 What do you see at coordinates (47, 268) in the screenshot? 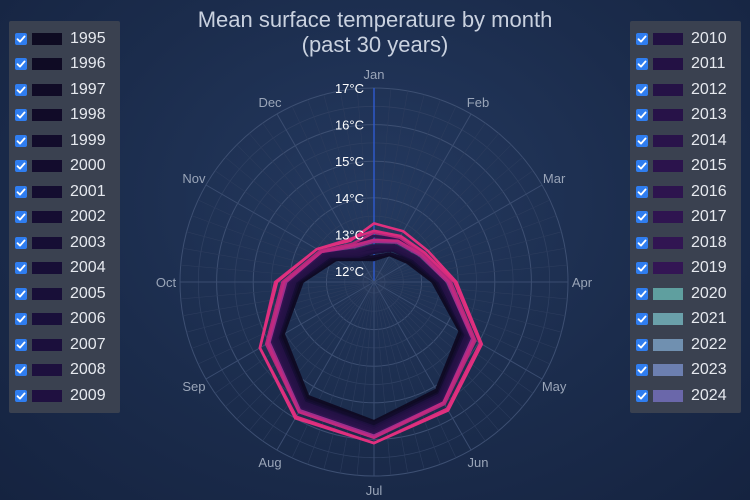
I see `legend-swatch-2004` at bounding box center [47, 268].